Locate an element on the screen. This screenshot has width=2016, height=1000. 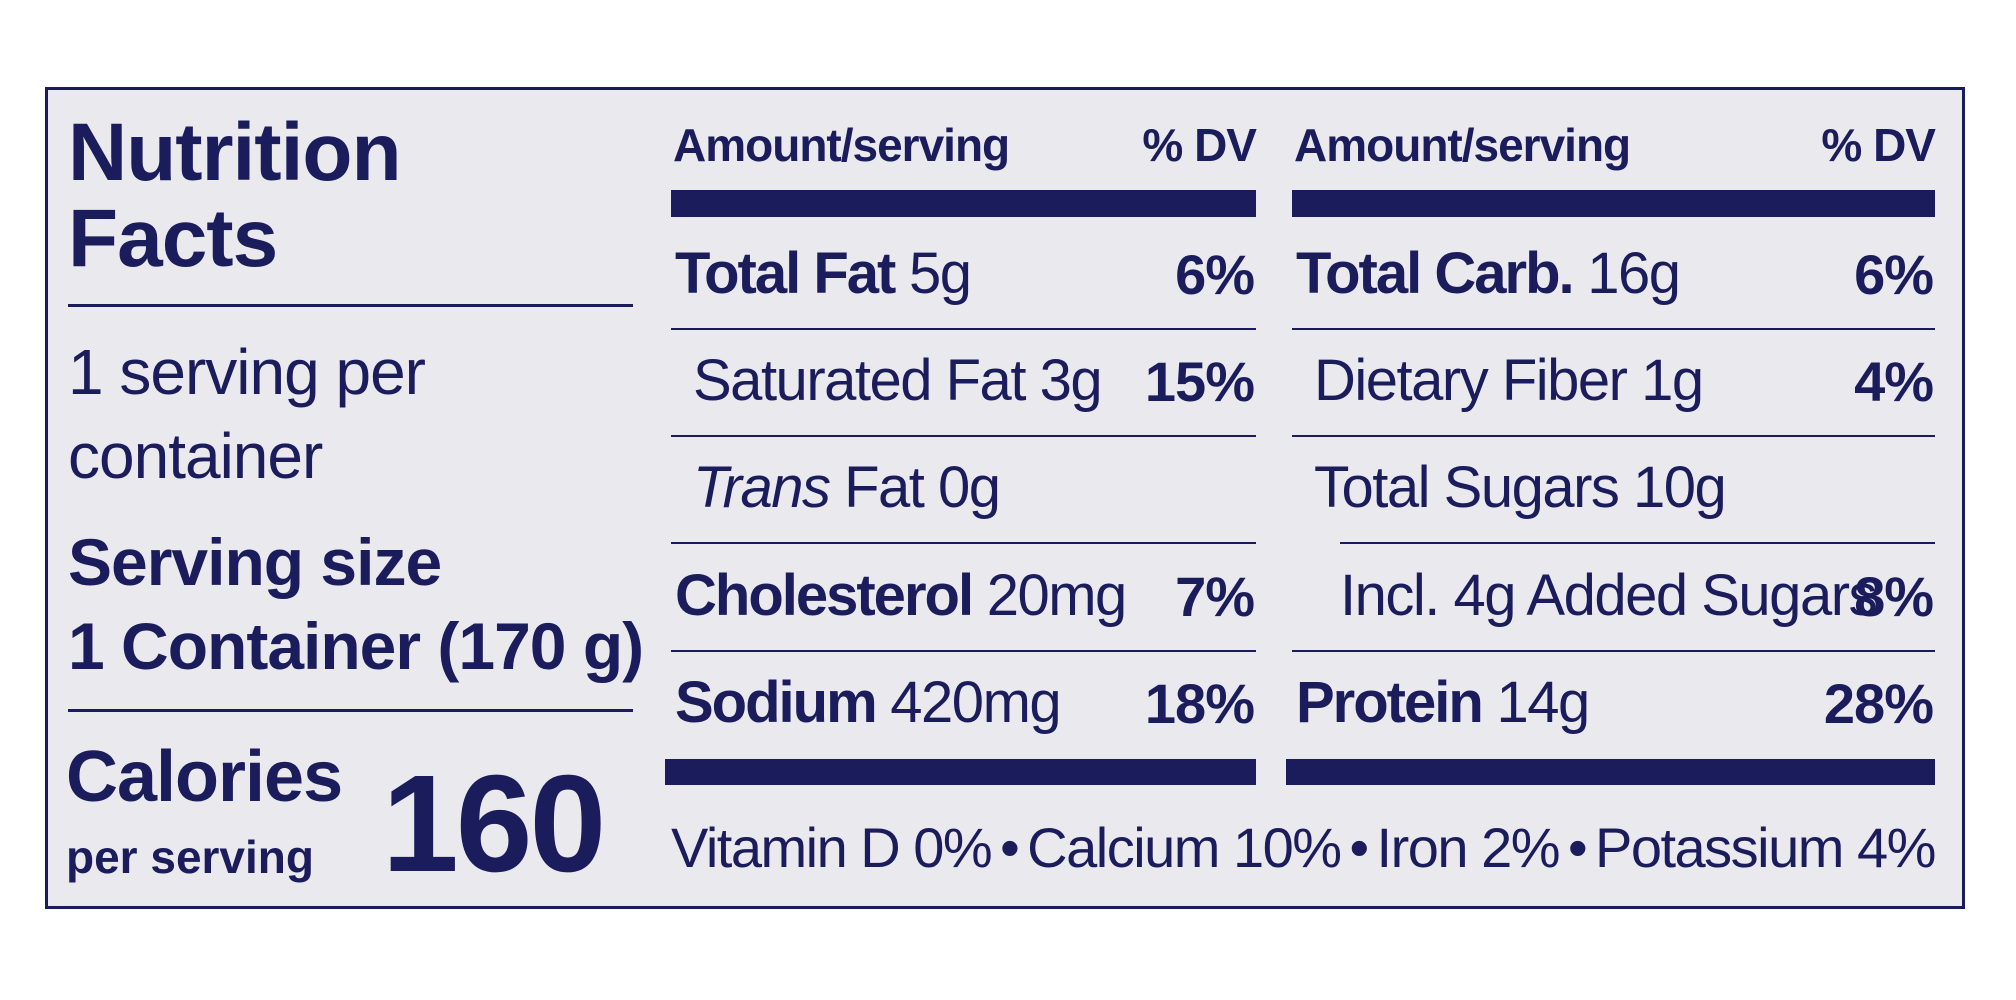
nutrient-row: Incl. 4g Added Sugars is located at coordinates (1609, 595).